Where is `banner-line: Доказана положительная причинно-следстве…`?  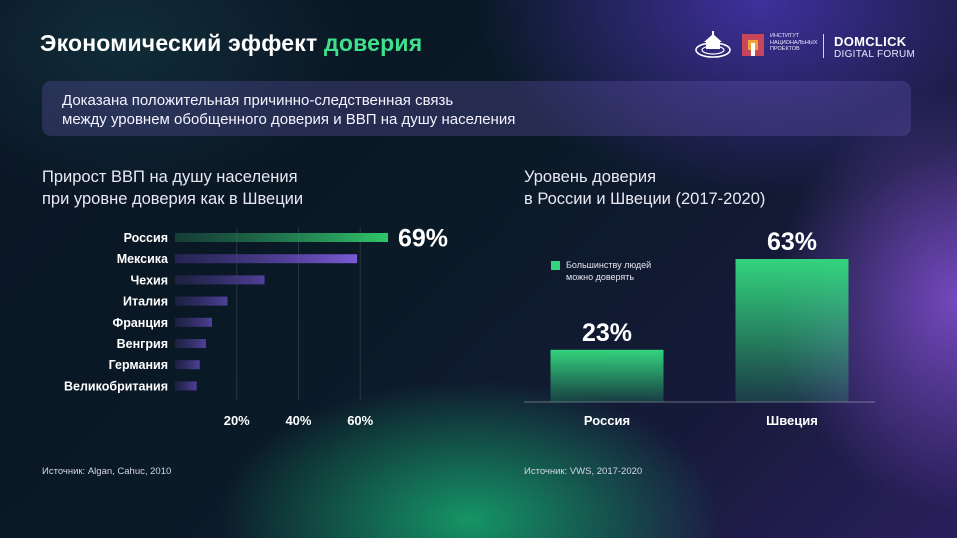 banner-line: Доказана положительная причинно-следстве… is located at coordinates (258, 100).